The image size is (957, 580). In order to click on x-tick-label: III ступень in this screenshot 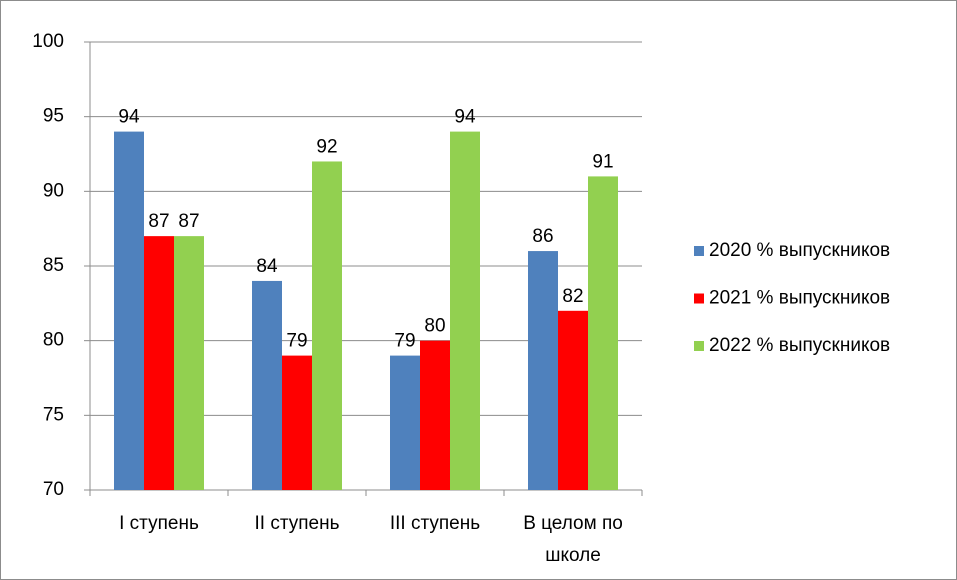, I will do `click(435, 523)`.